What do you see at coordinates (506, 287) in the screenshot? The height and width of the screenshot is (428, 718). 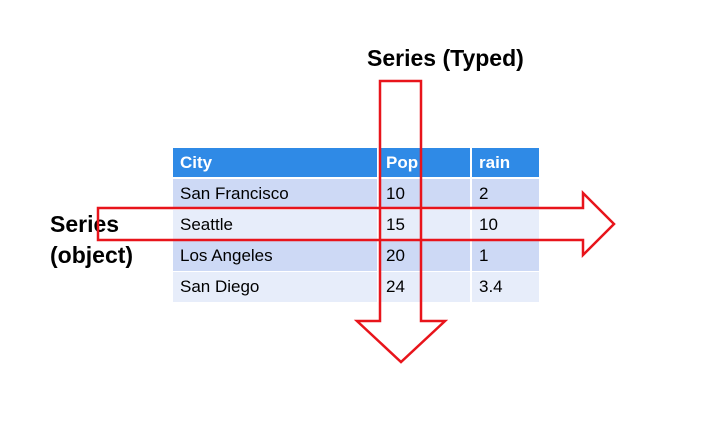 I see `cell-rain: 3.4` at bounding box center [506, 287].